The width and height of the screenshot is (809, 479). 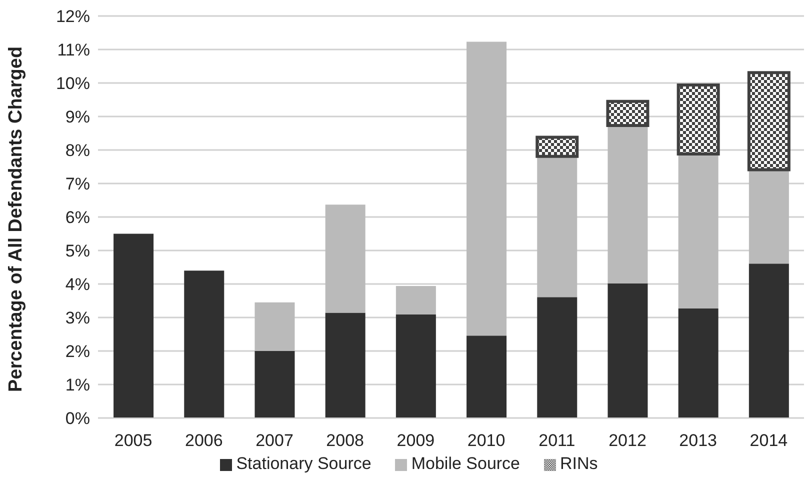 I want to click on y-tick-label: 1%, so click(x=77, y=385).